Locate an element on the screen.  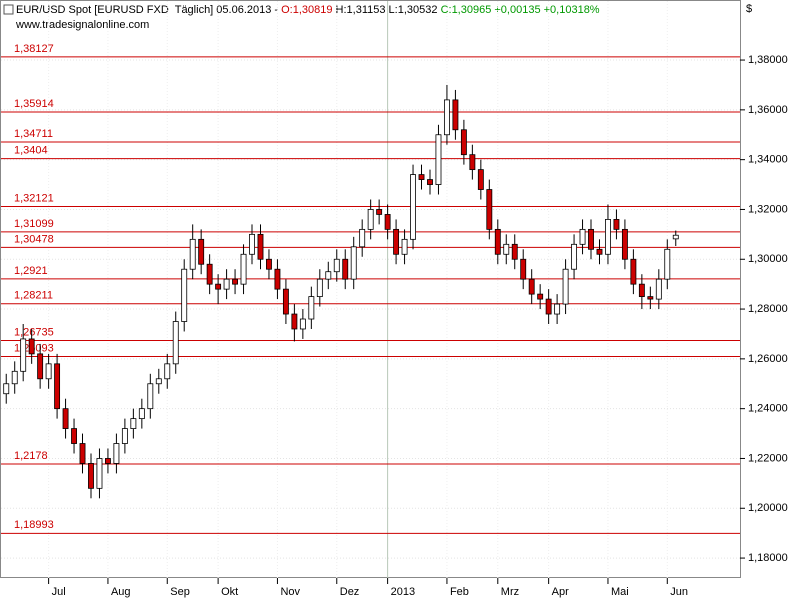
level-label: 1,30478 is located at coordinates (34, 239).